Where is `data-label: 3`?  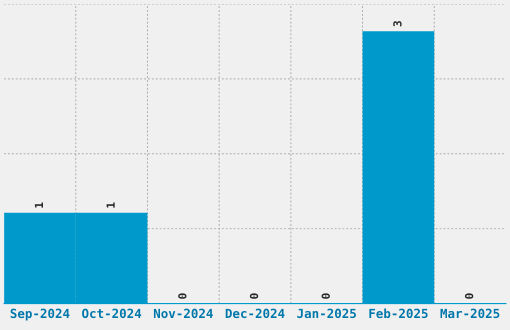 data-label: 3 is located at coordinates (397, 23).